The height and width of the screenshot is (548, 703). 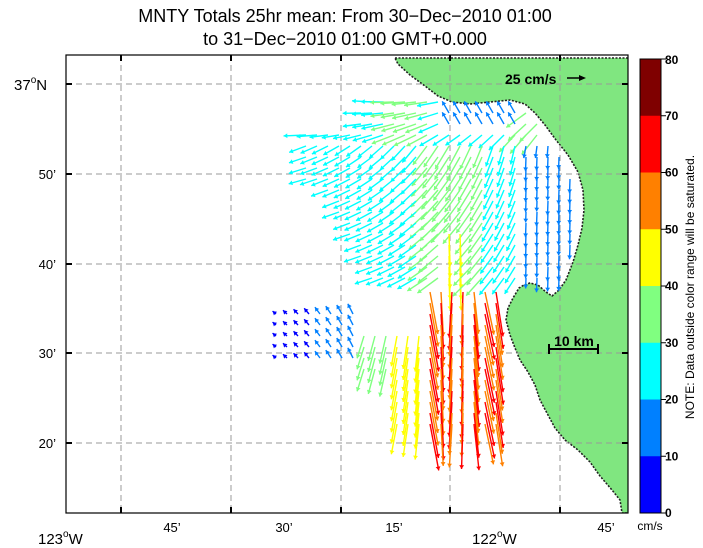 What do you see at coordinates (283, 527) in the screenshot?
I see `lon-label-30: 30’` at bounding box center [283, 527].